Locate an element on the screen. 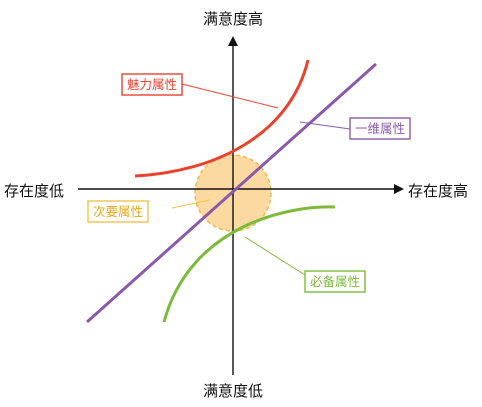 This screenshot has width=482, height=407. indifferent-leader is located at coordinates (191, 204).